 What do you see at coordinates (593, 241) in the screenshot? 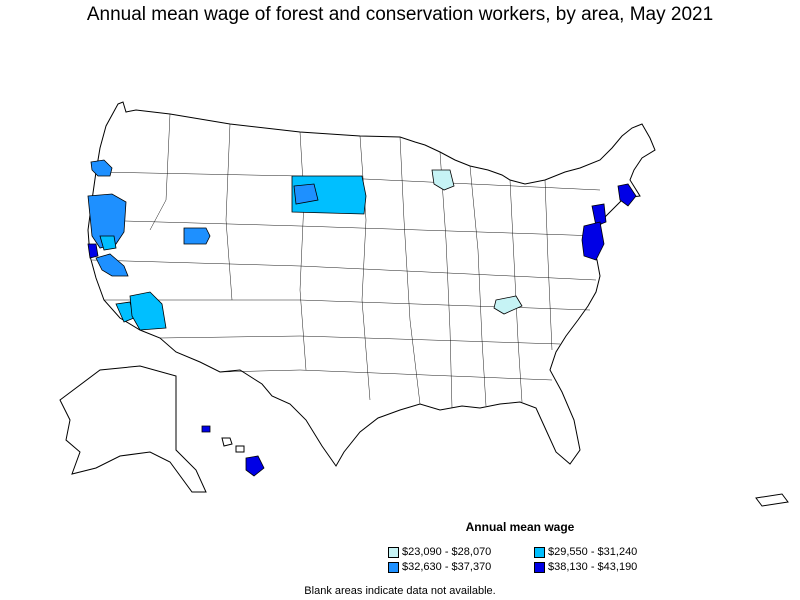
I see `area-mid-atlantic` at bounding box center [593, 241].